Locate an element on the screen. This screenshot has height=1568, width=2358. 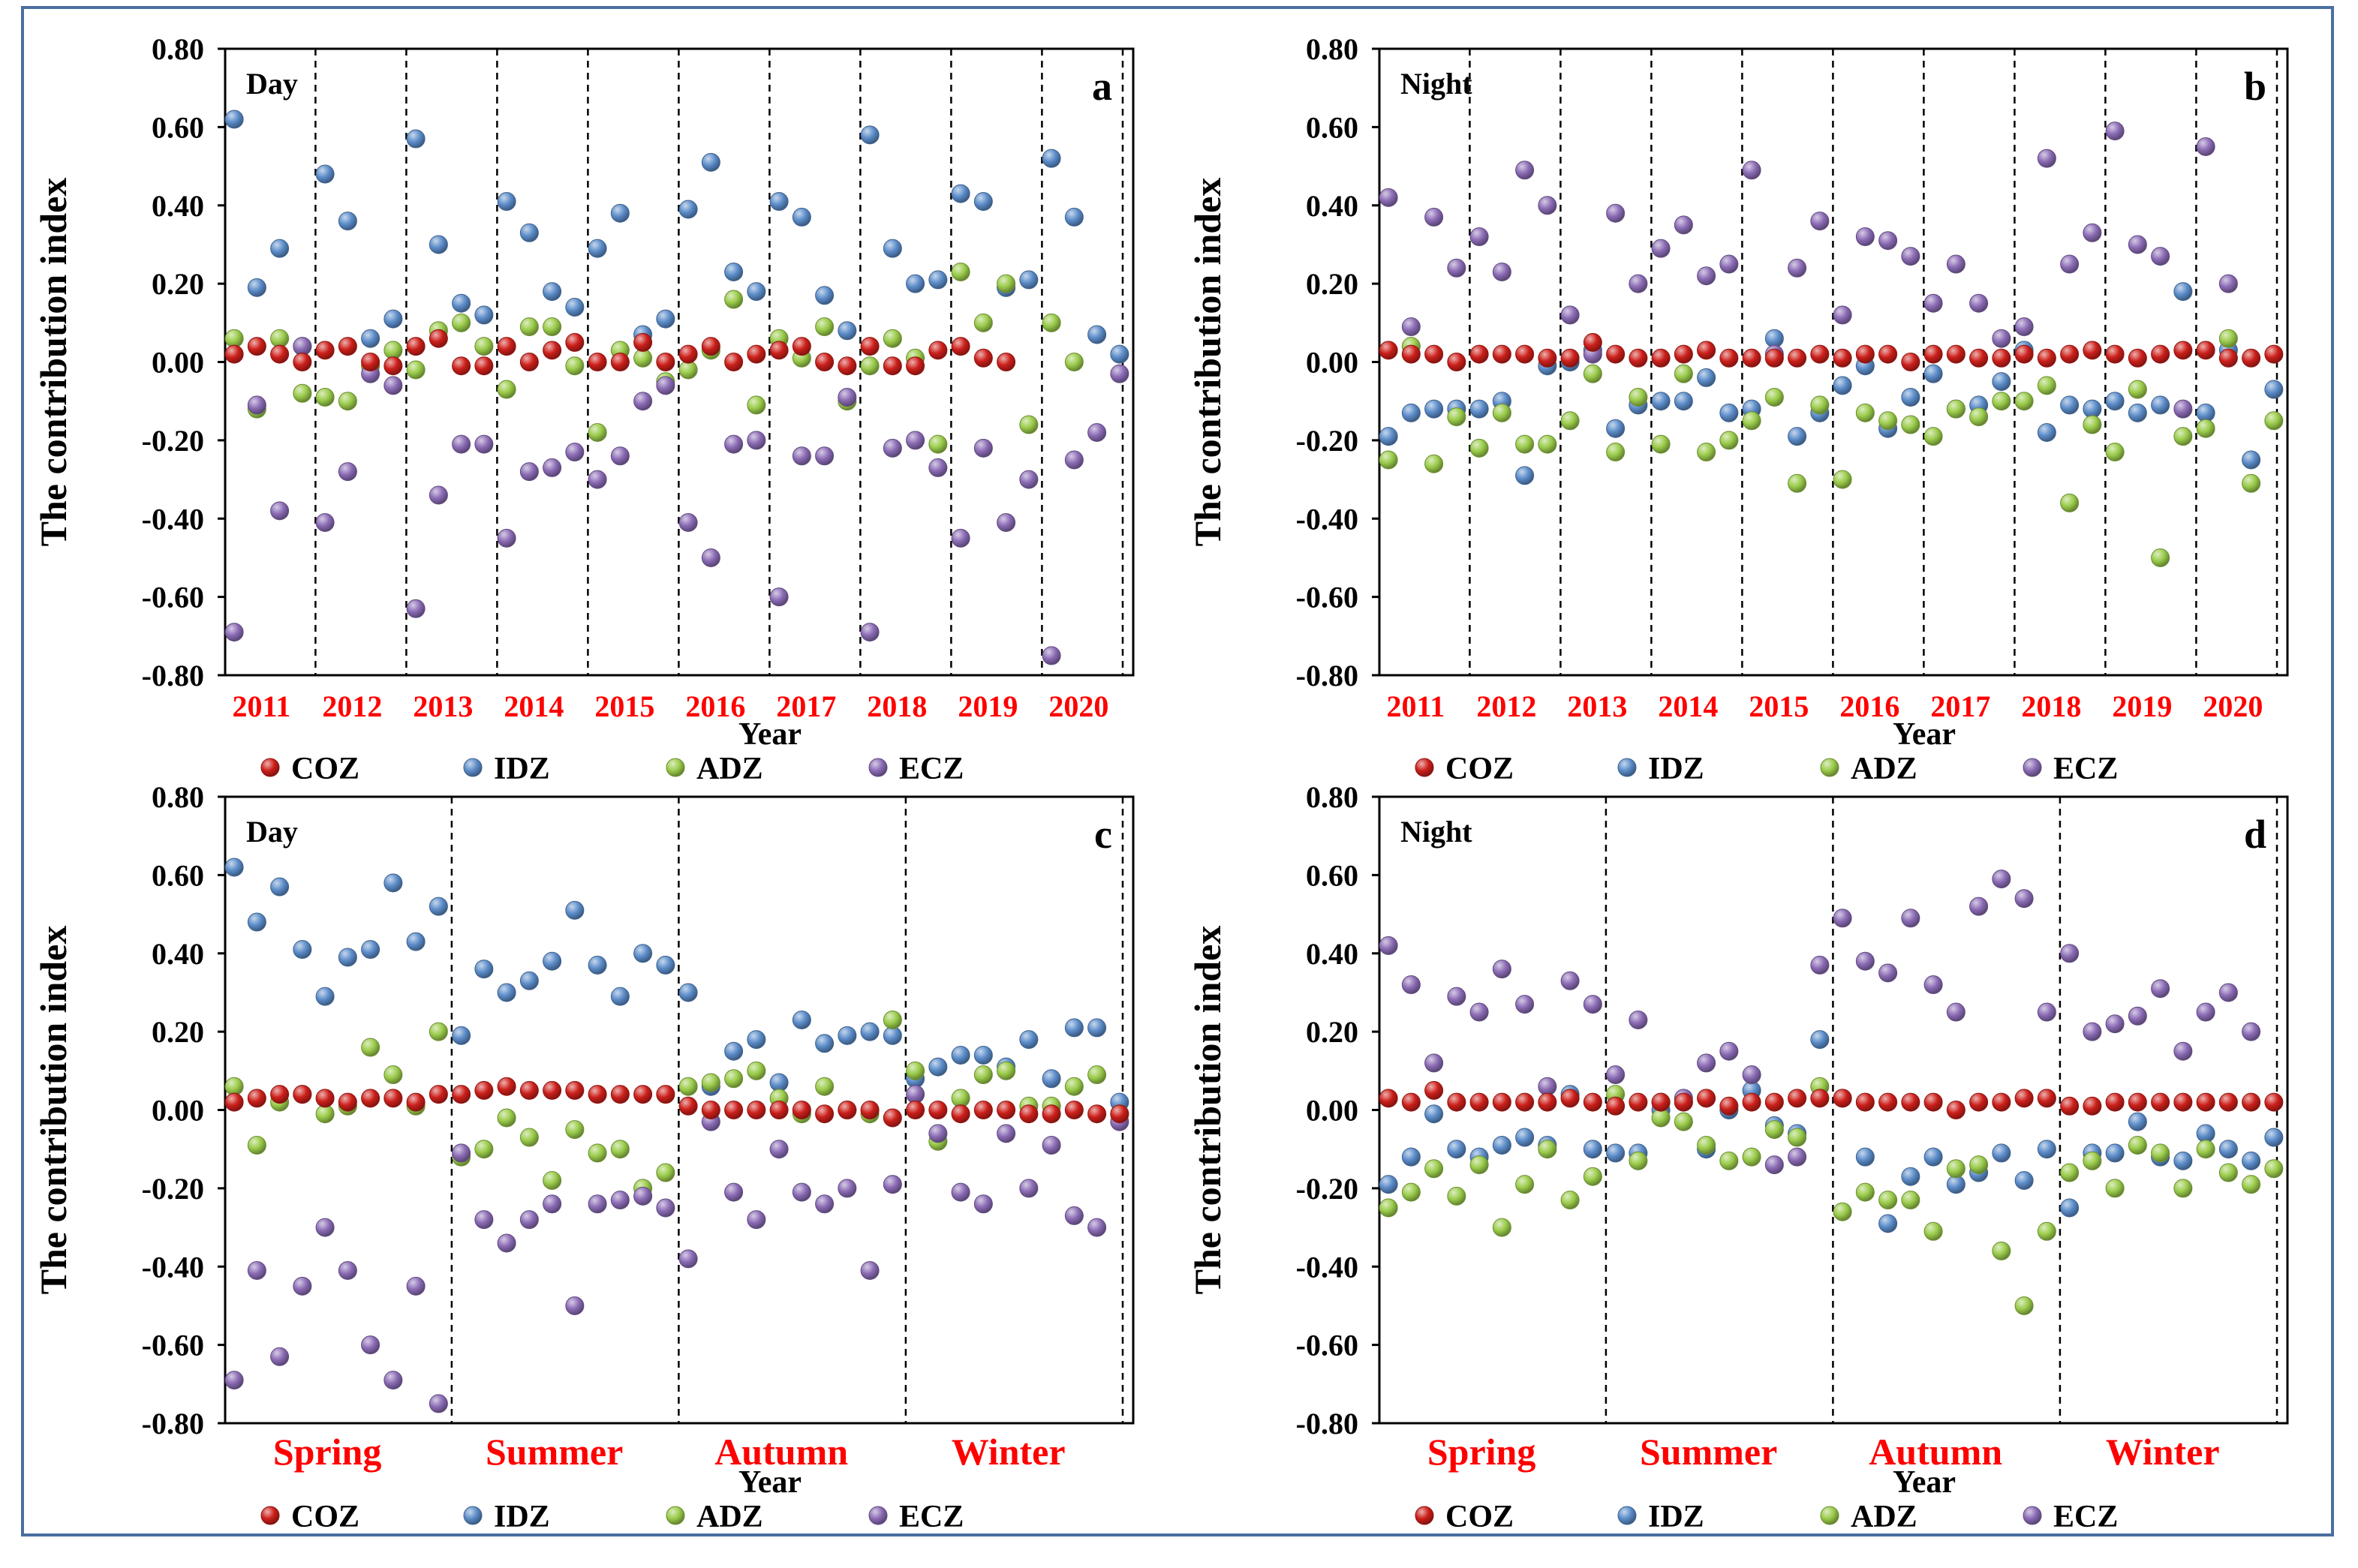
y-tick-label: 0.80 is located at coordinates (178, 797).